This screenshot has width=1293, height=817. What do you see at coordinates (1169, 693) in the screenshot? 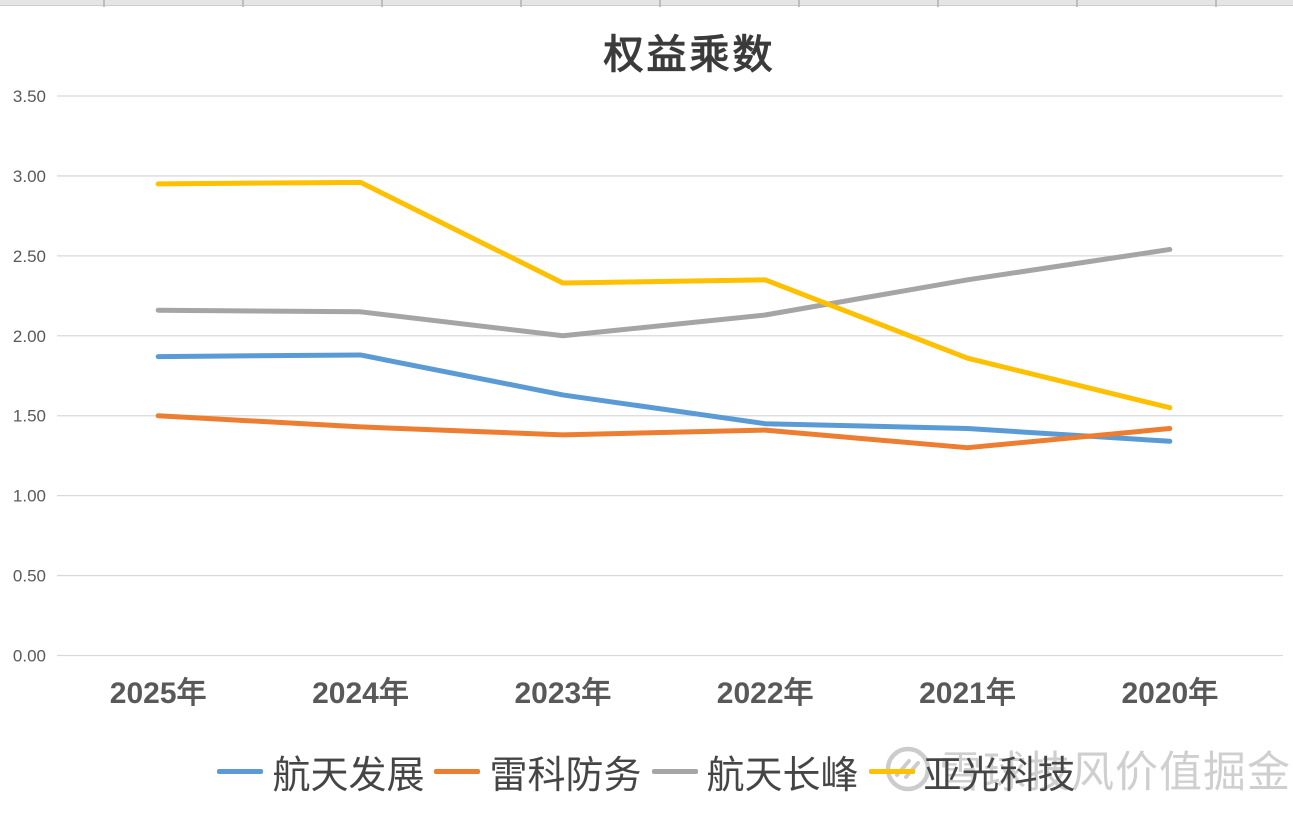
I see `x-axis-label: 2020年` at bounding box center [1169, 693].